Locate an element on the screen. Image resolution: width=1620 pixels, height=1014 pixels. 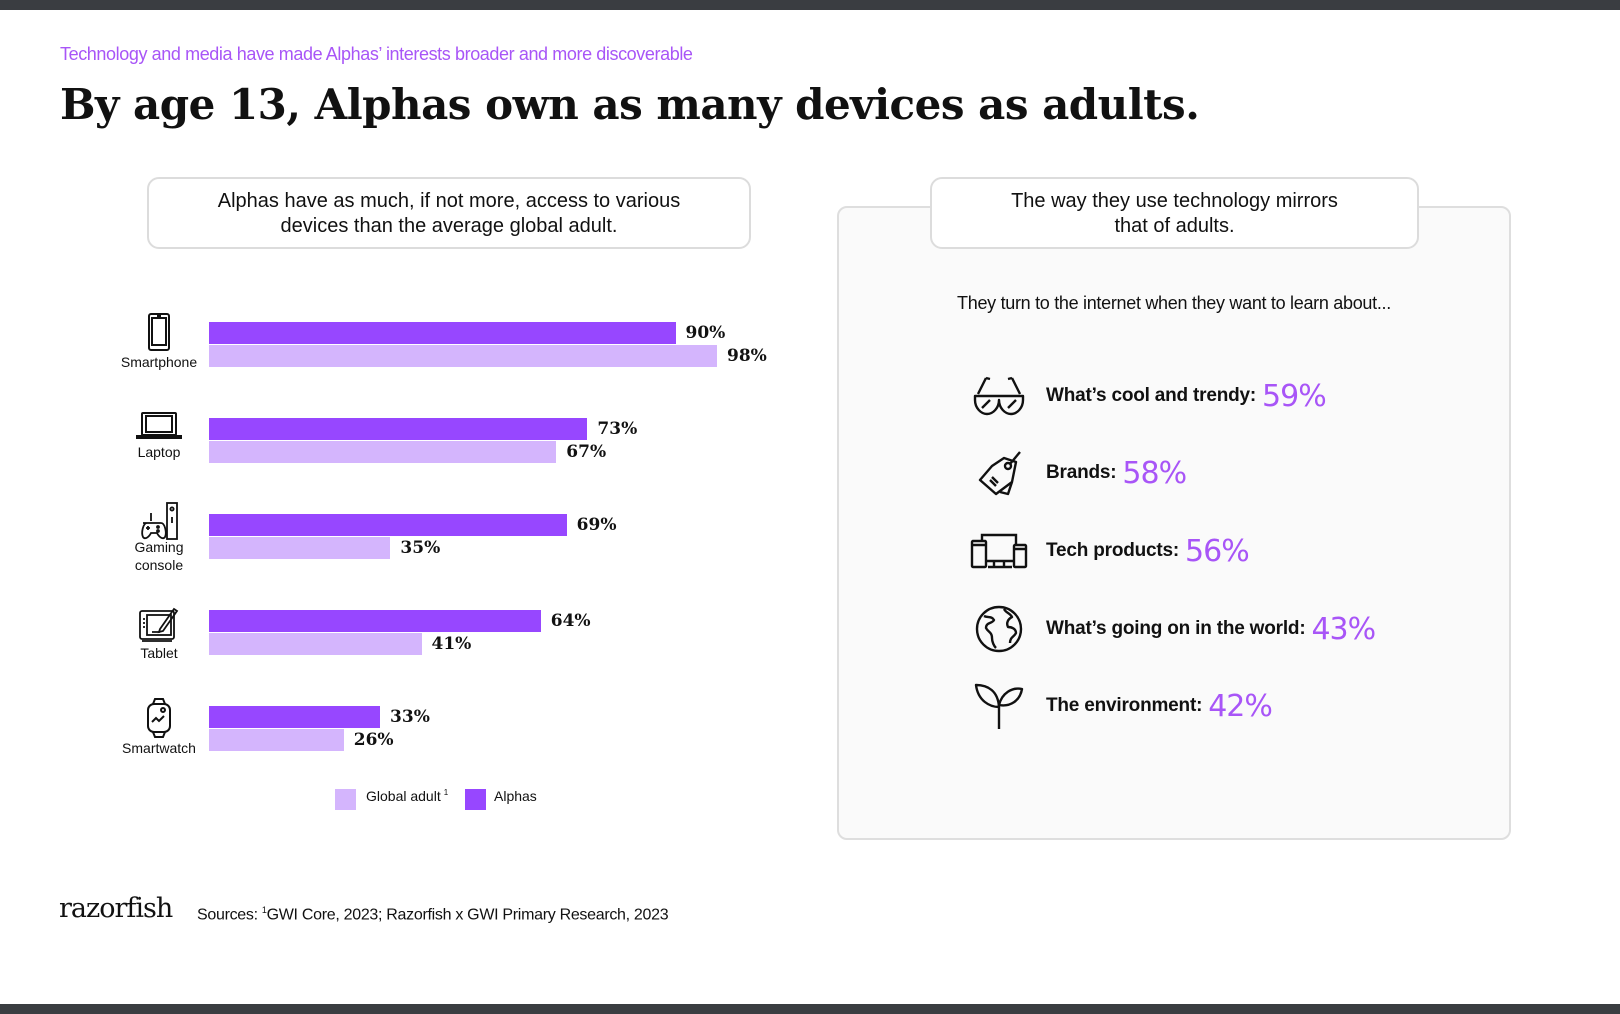
smartphone-icon is located at coordinates (159, 334).